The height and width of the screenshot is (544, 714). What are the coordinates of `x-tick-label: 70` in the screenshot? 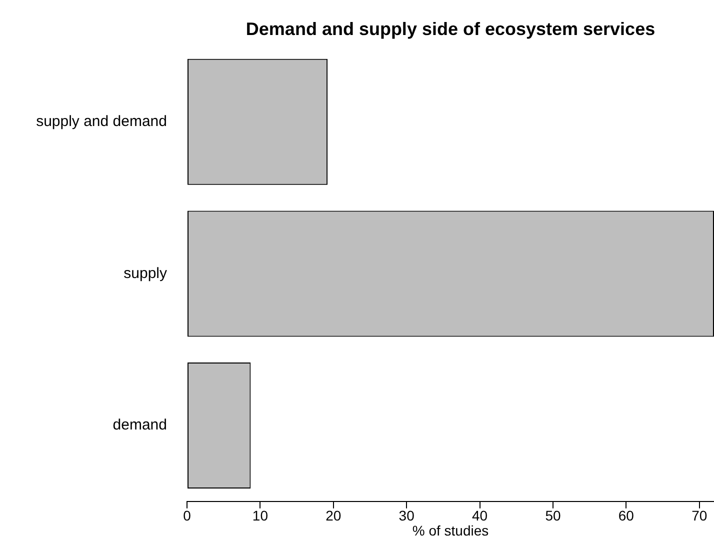 It's located at (700, 516).